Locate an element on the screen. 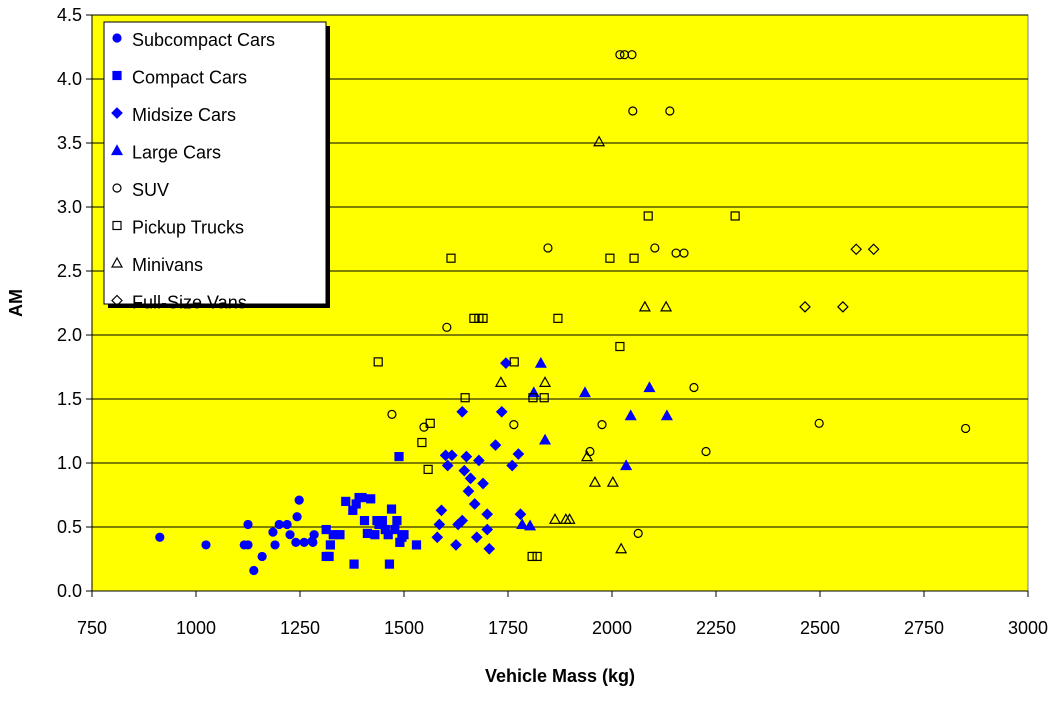 The width and height of the screenshot is (1061, 701). x-tick-label: 2500 is located at coordinates (820, 628).